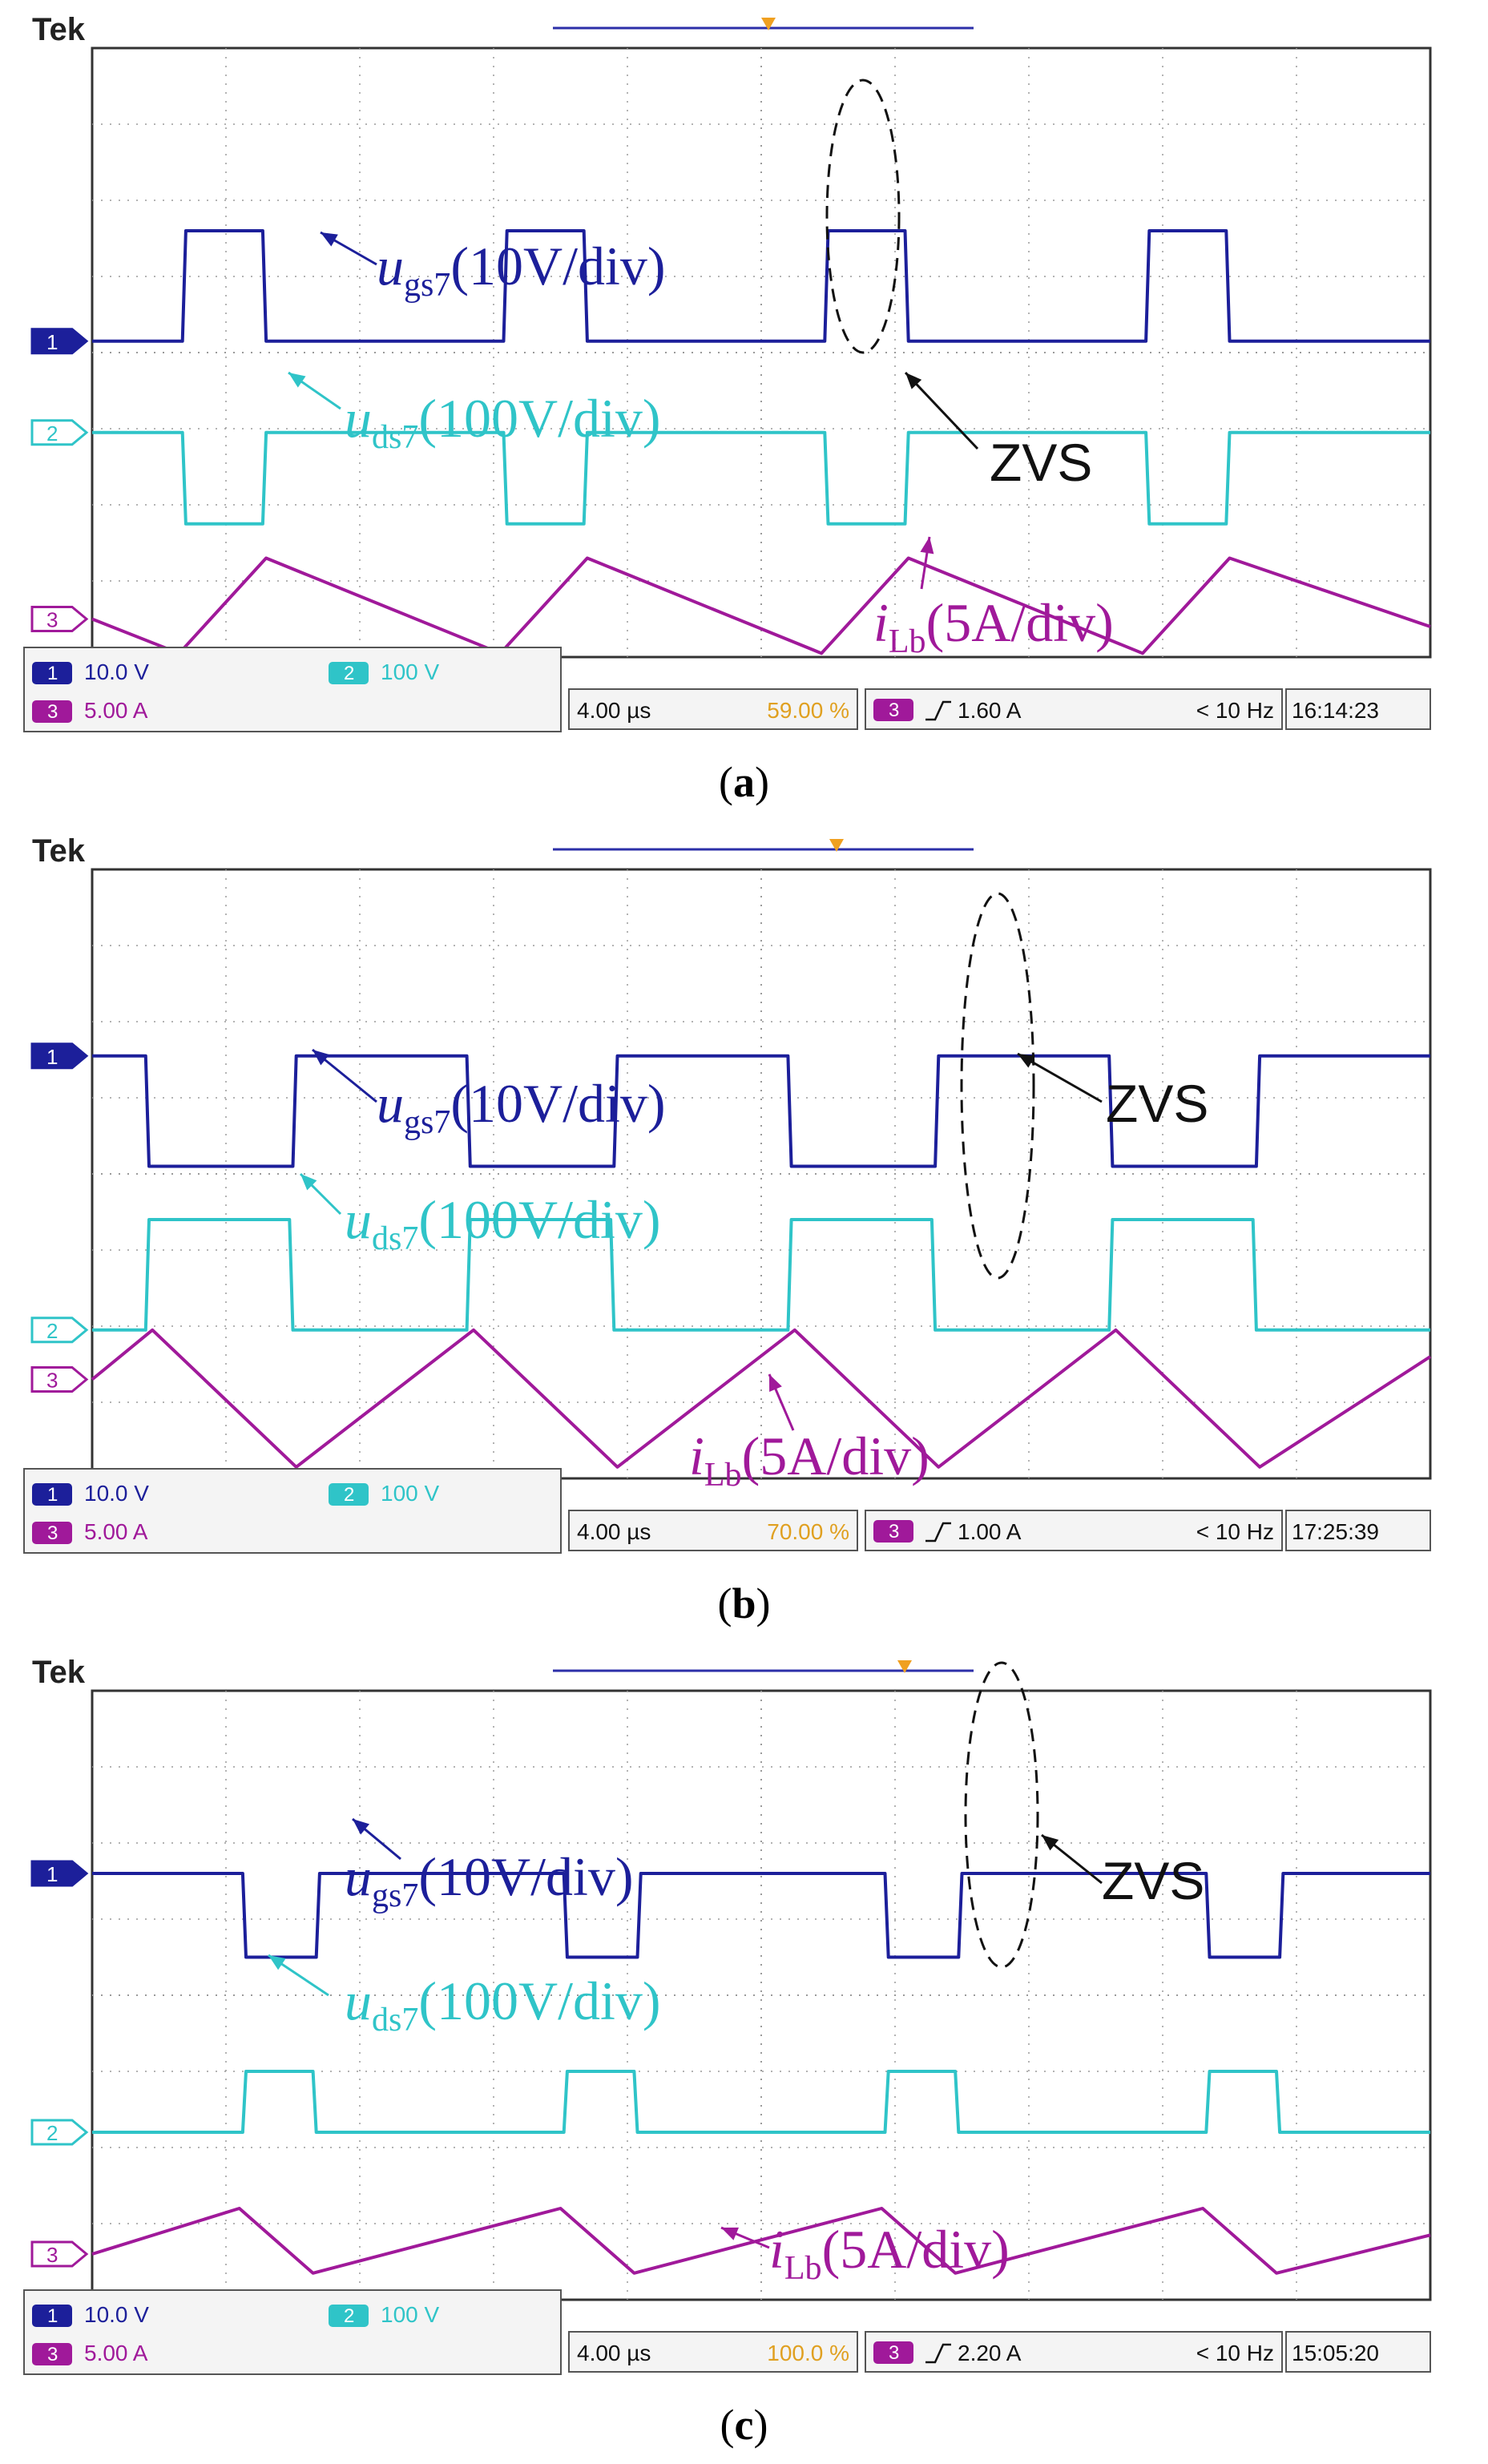 The image size is (1488, 2464). Describe the element at coordinates (990, 710) in the screenshot. I see `trigger-level-readout: 1.60 A` at that location.